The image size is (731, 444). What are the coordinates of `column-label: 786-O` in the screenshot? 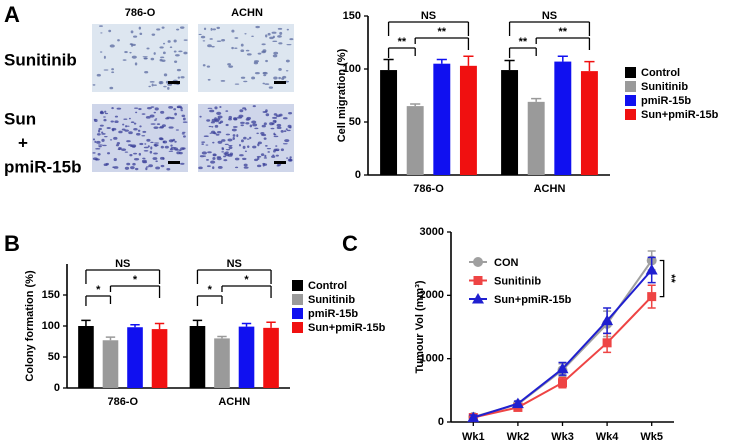 It's located at (140, 13).